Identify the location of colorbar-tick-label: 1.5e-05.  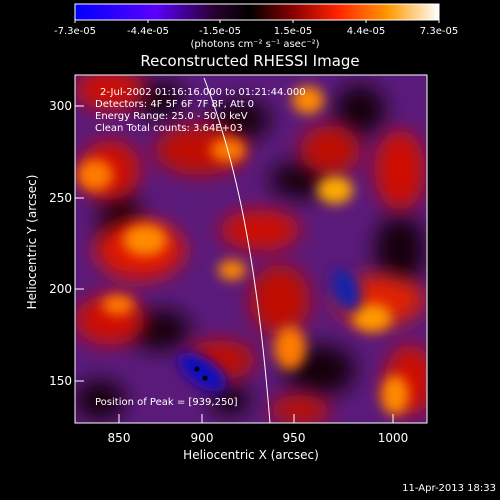
(293, 31).